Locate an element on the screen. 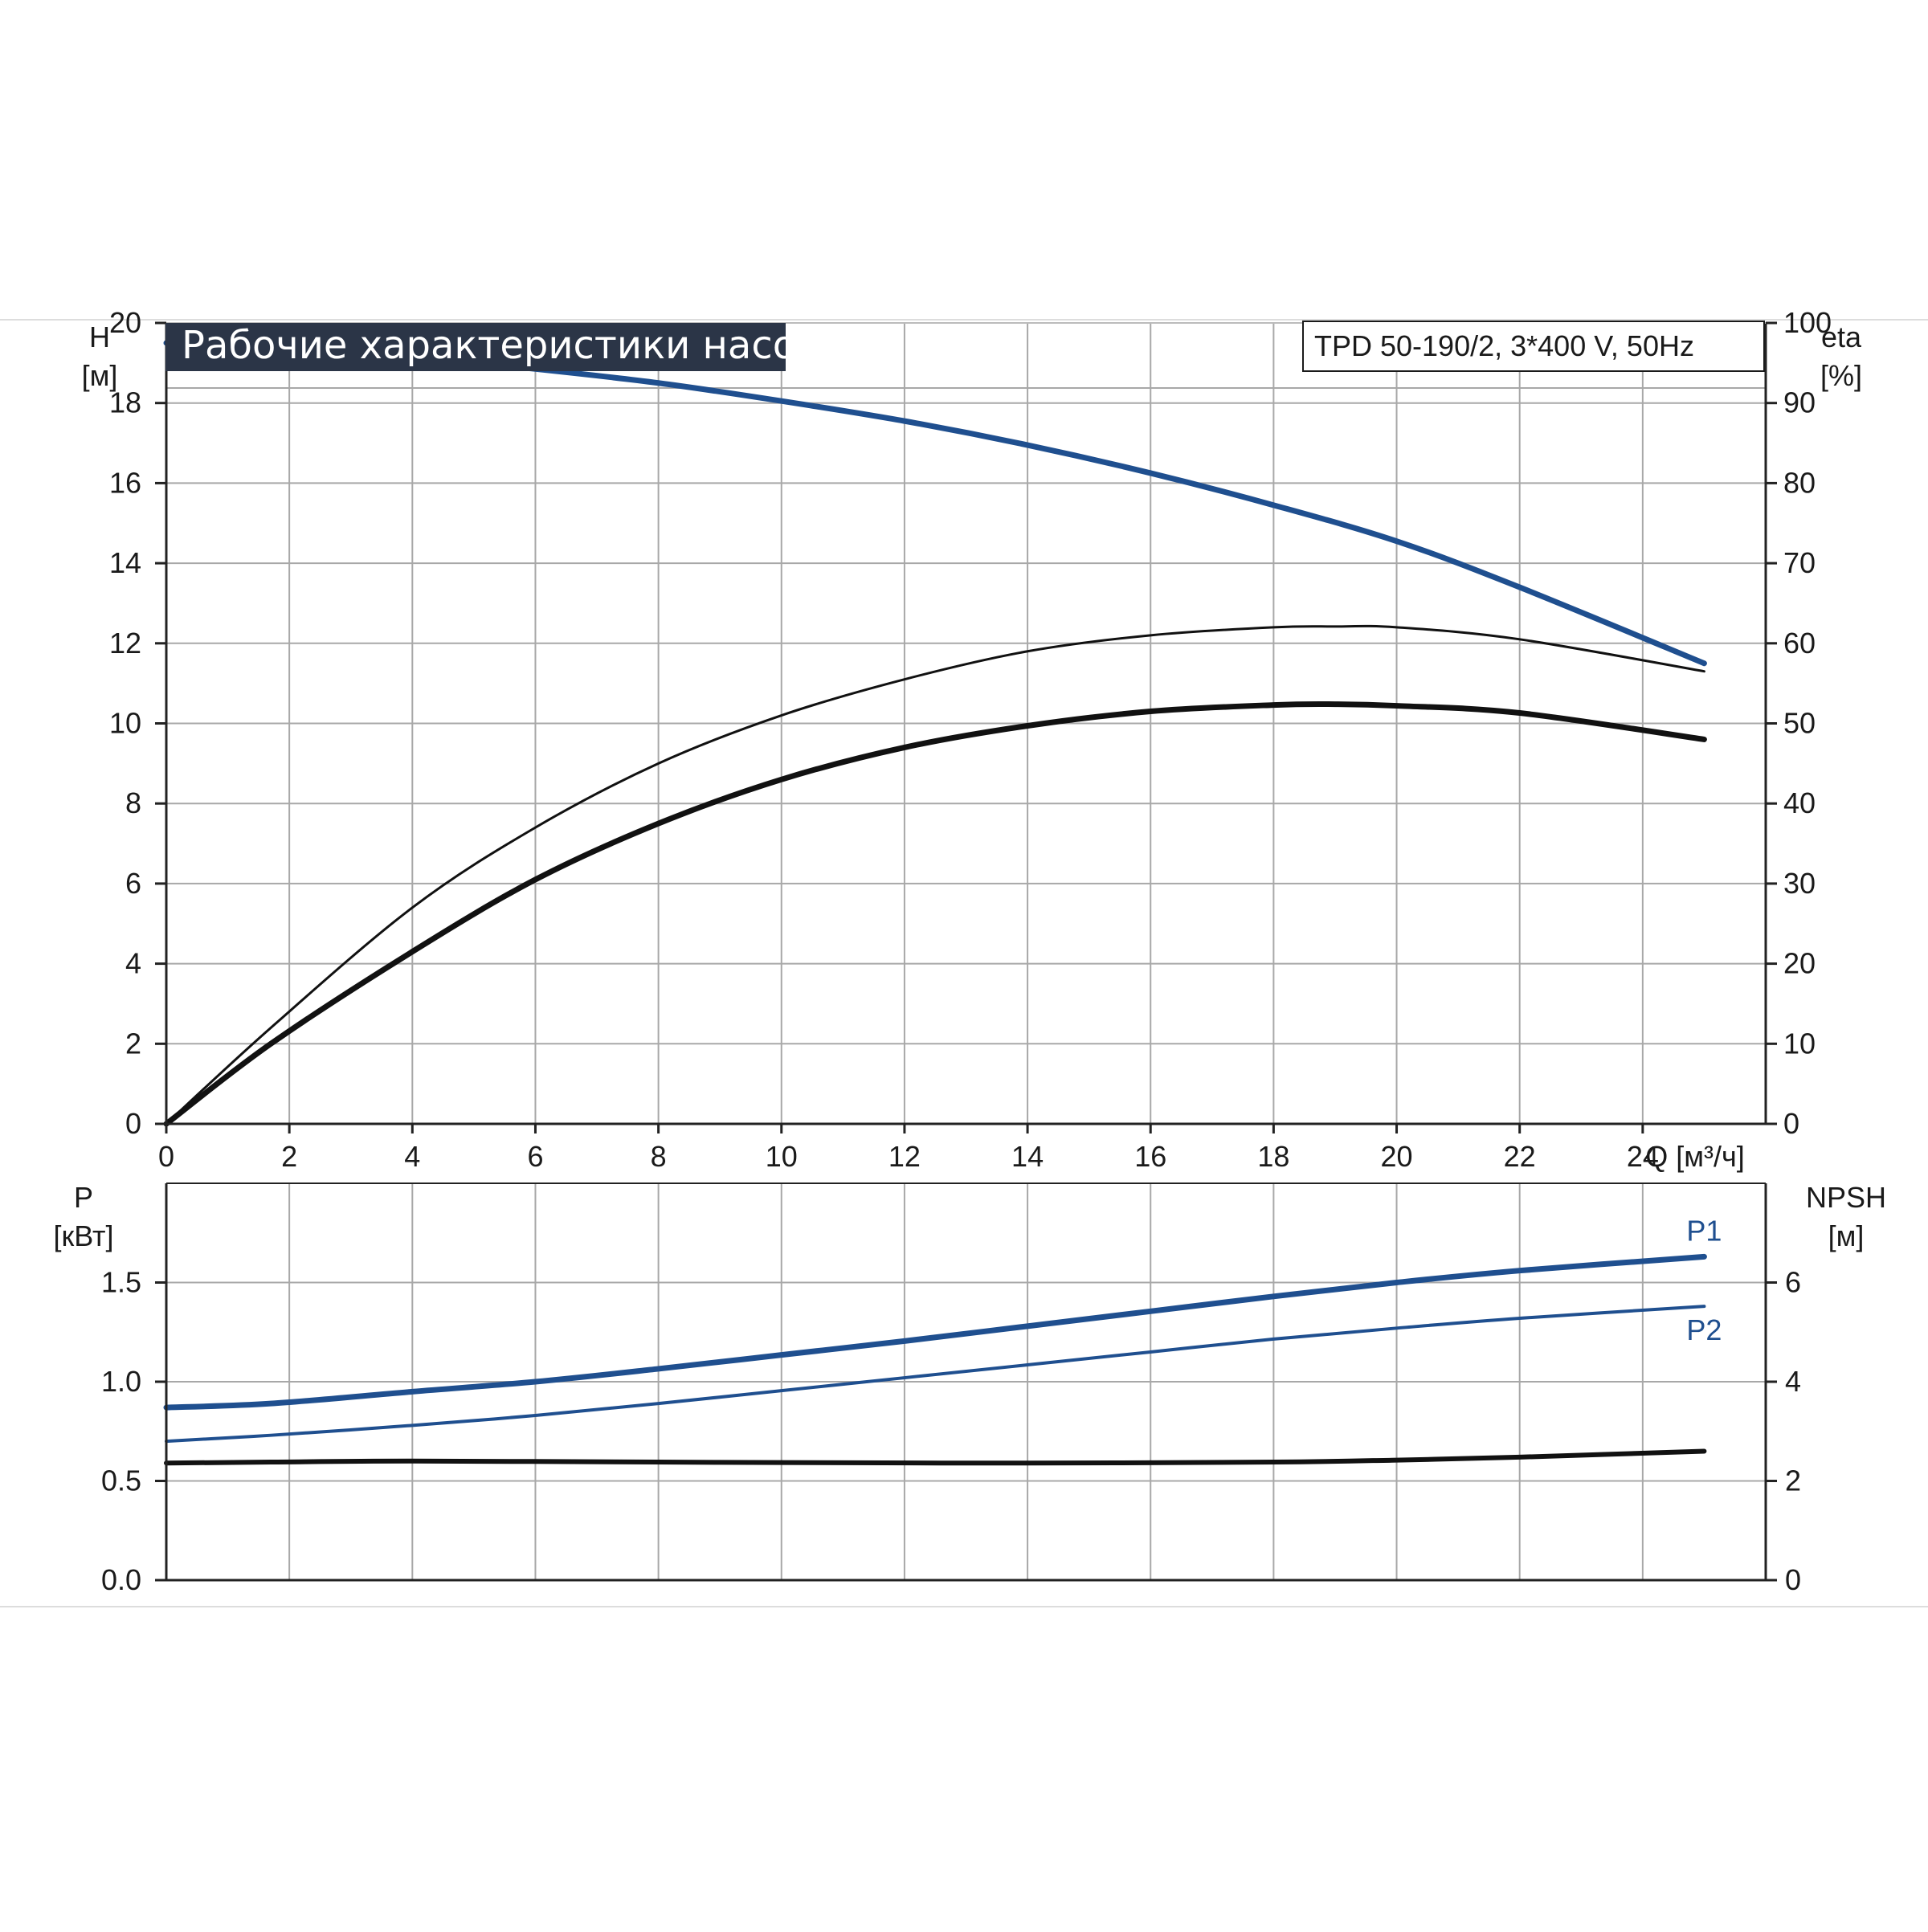 The height and width of the screenshot is (1932, 1928). p1-power-curve is located at coordinates (935, 1332).